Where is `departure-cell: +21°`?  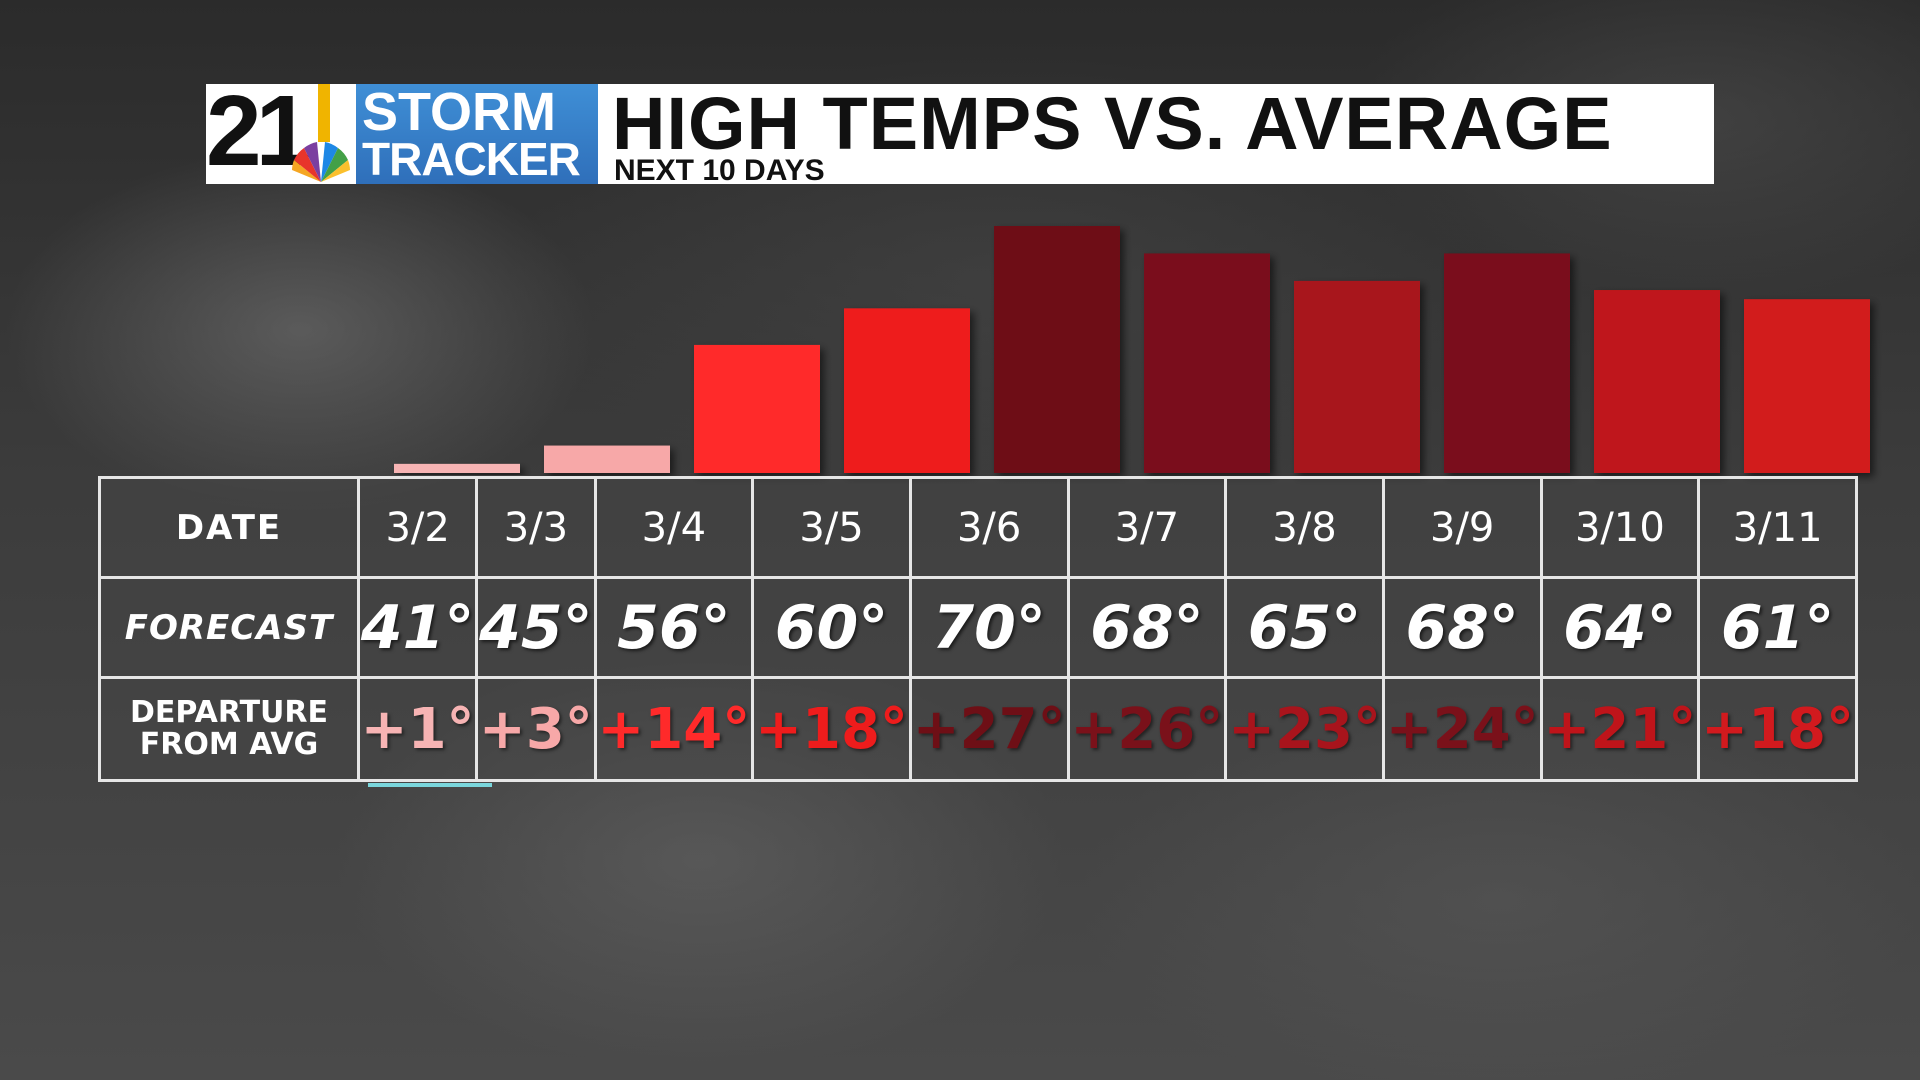 departure-cell: +21° is located at coordinates (1620, 729).